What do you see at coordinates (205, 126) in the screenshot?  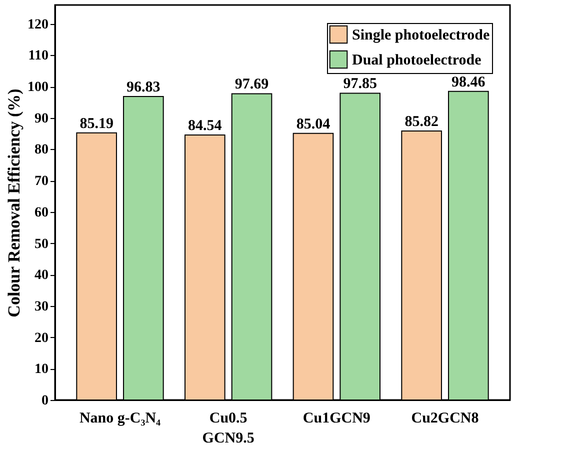 I see `data-label: 84.54` at bounding box center [205, 126].